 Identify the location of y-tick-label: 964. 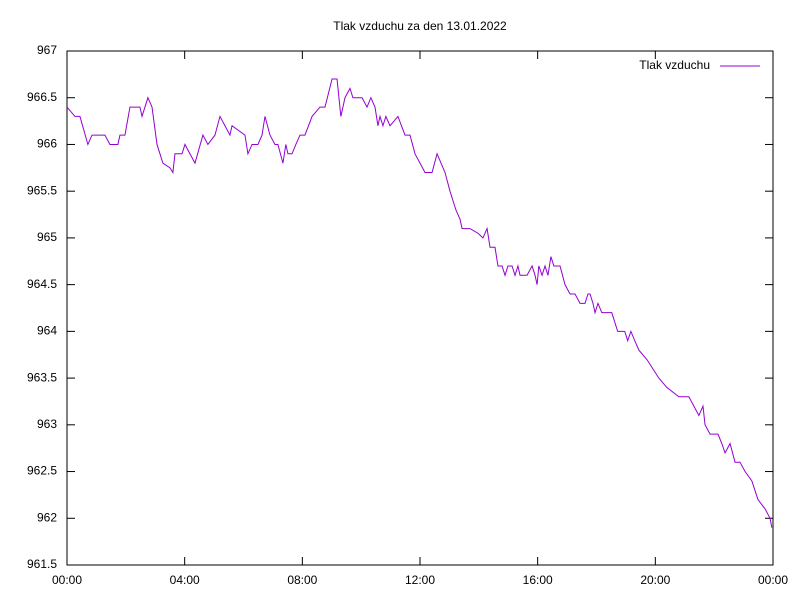
(47, 331).